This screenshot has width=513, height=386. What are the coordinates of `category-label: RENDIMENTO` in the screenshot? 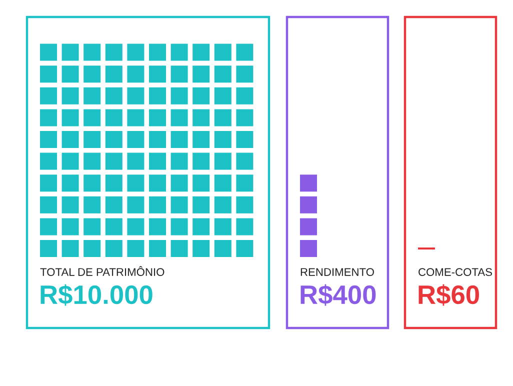 It's located at (337, 272).